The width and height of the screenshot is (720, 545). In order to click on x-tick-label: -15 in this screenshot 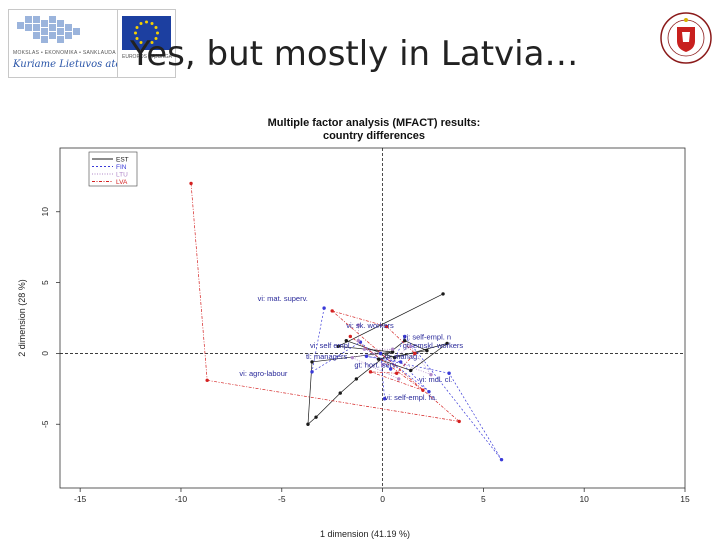, I will do `click(80, 499)`.